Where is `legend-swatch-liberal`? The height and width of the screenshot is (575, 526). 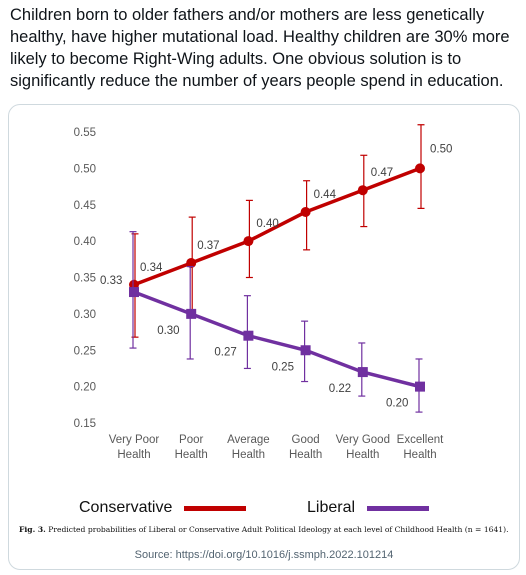 legend-swatch-liberal is located at coordinates (398, 508).